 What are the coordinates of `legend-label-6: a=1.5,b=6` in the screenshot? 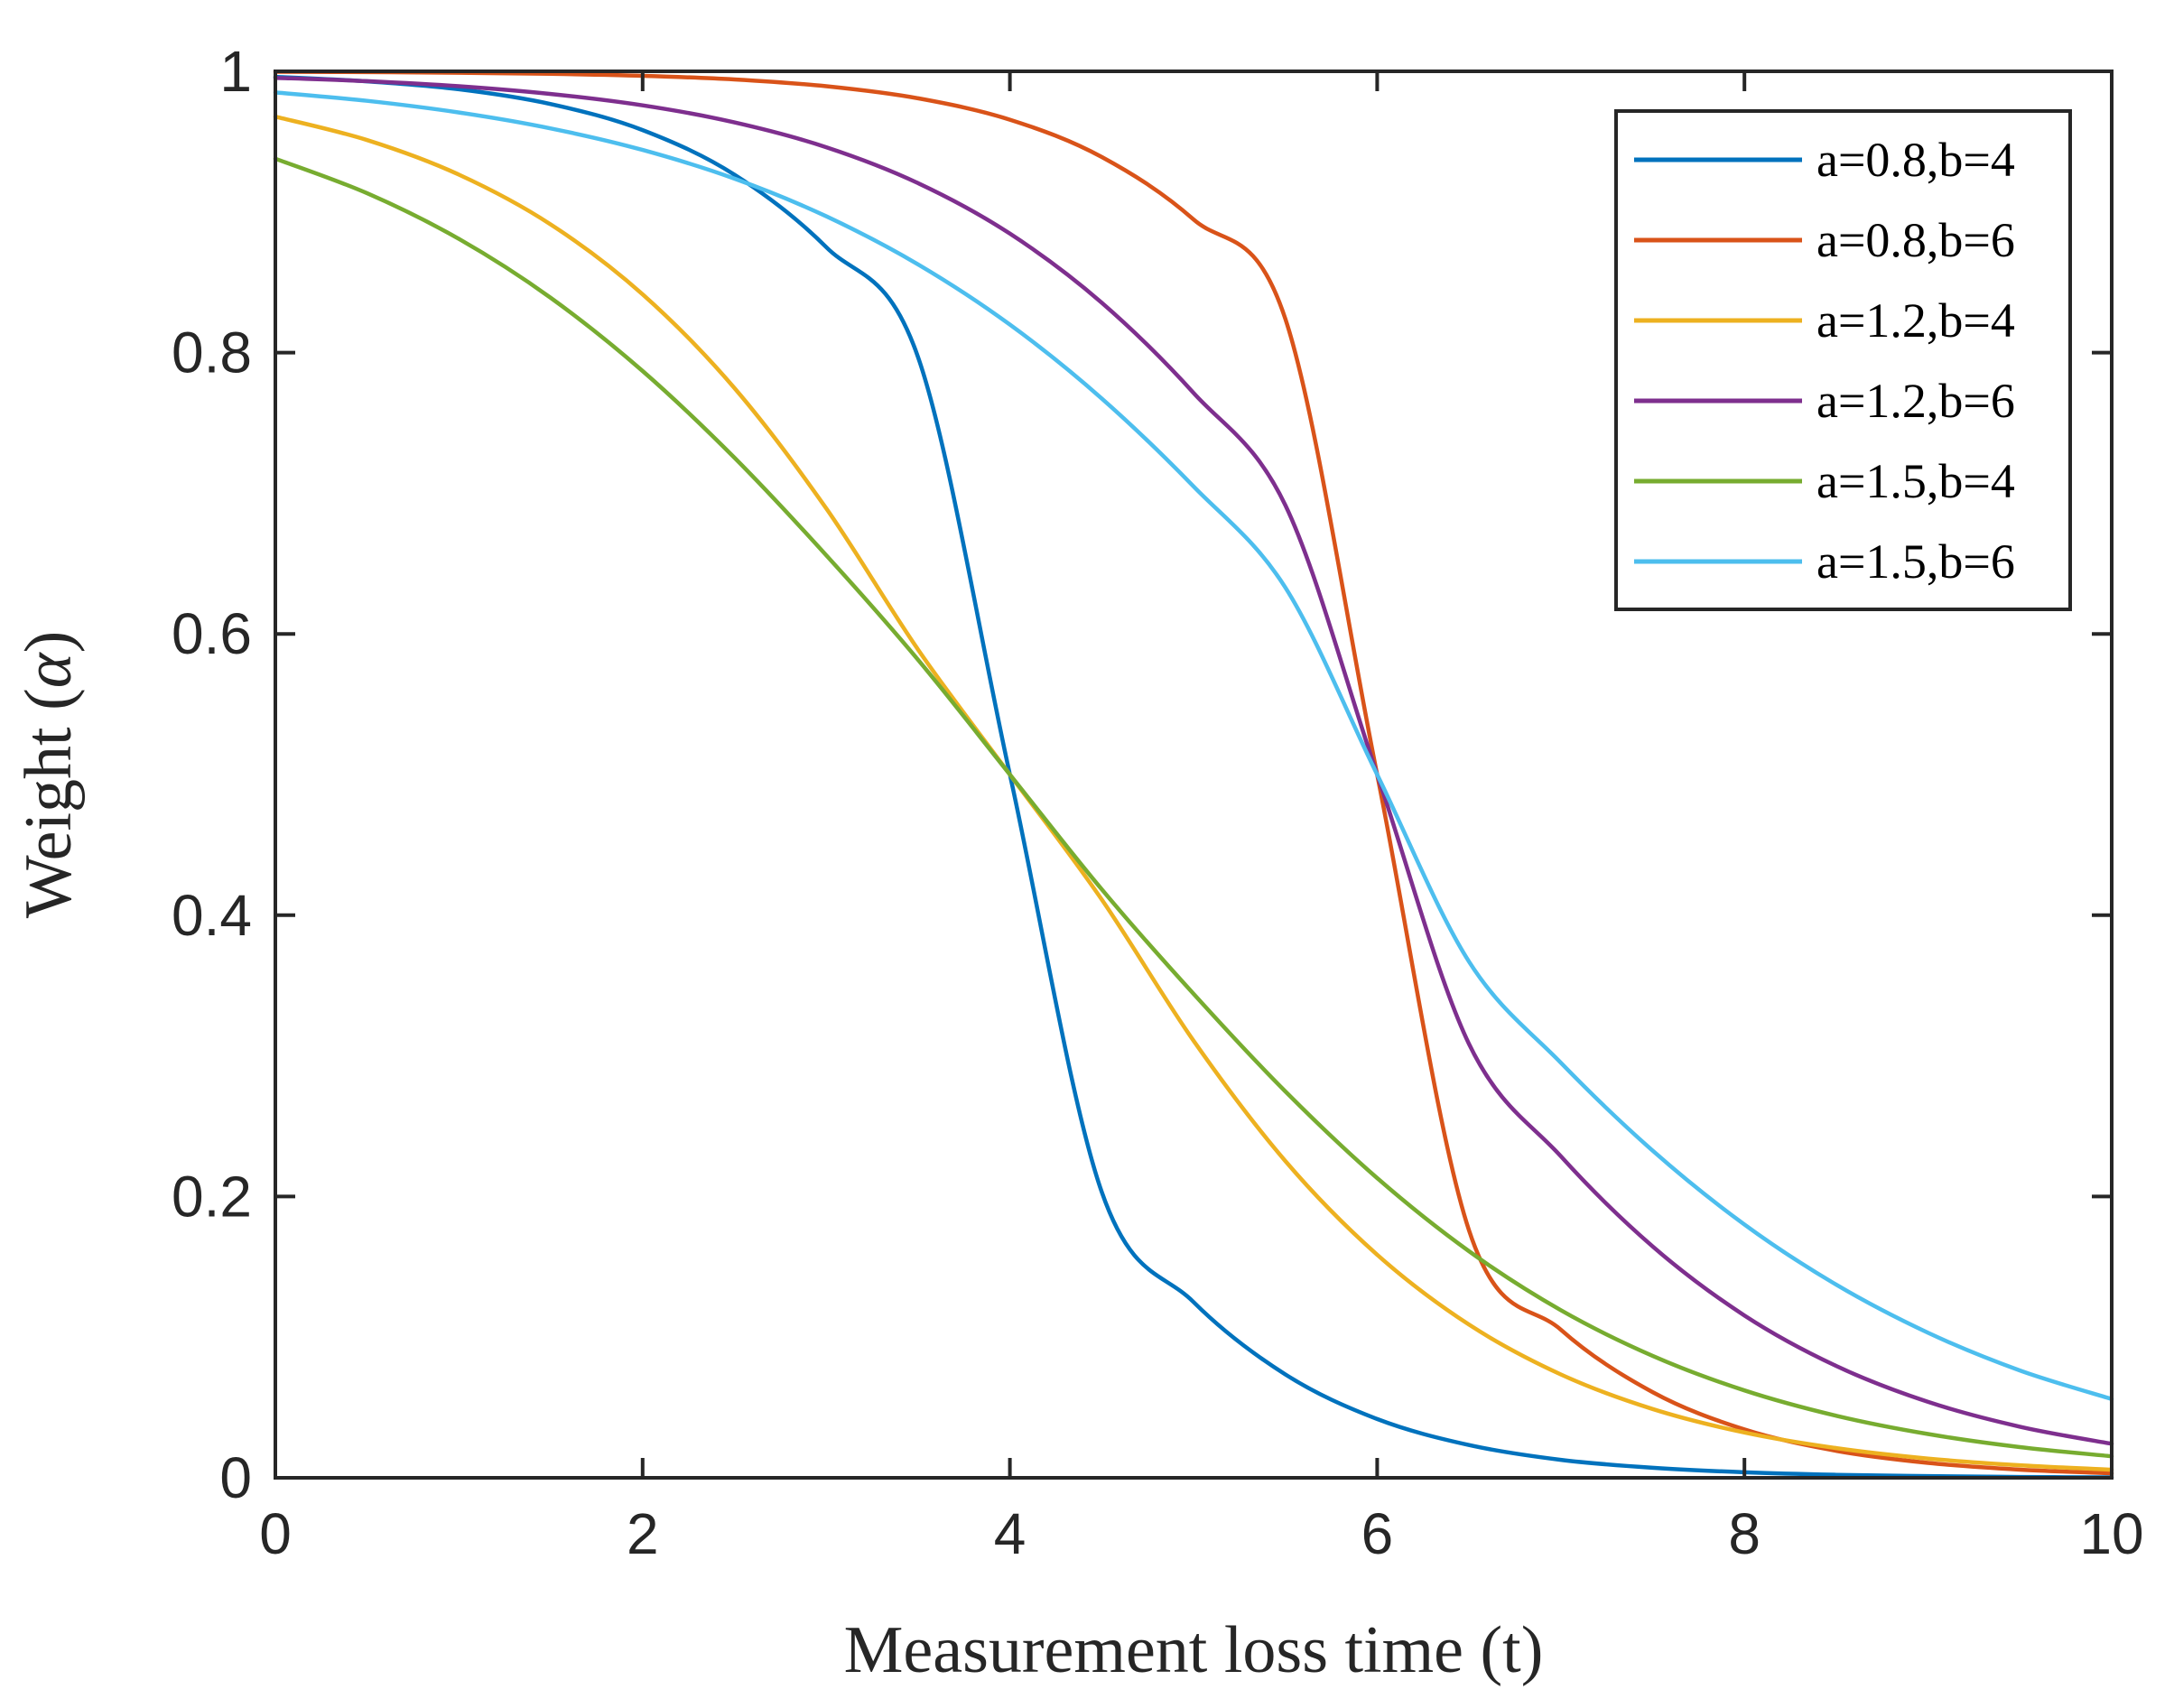 It's located at (1916, 561).